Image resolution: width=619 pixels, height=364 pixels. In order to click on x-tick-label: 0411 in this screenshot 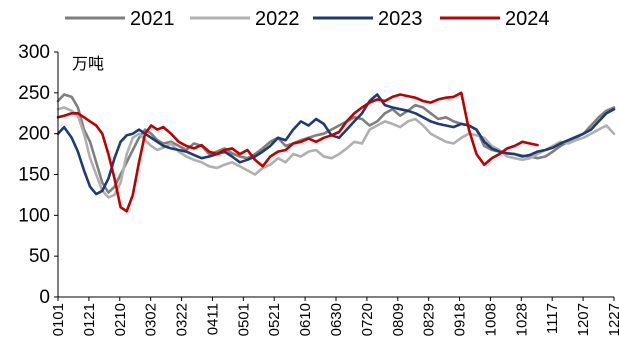, I will do `click(212, 319)`.